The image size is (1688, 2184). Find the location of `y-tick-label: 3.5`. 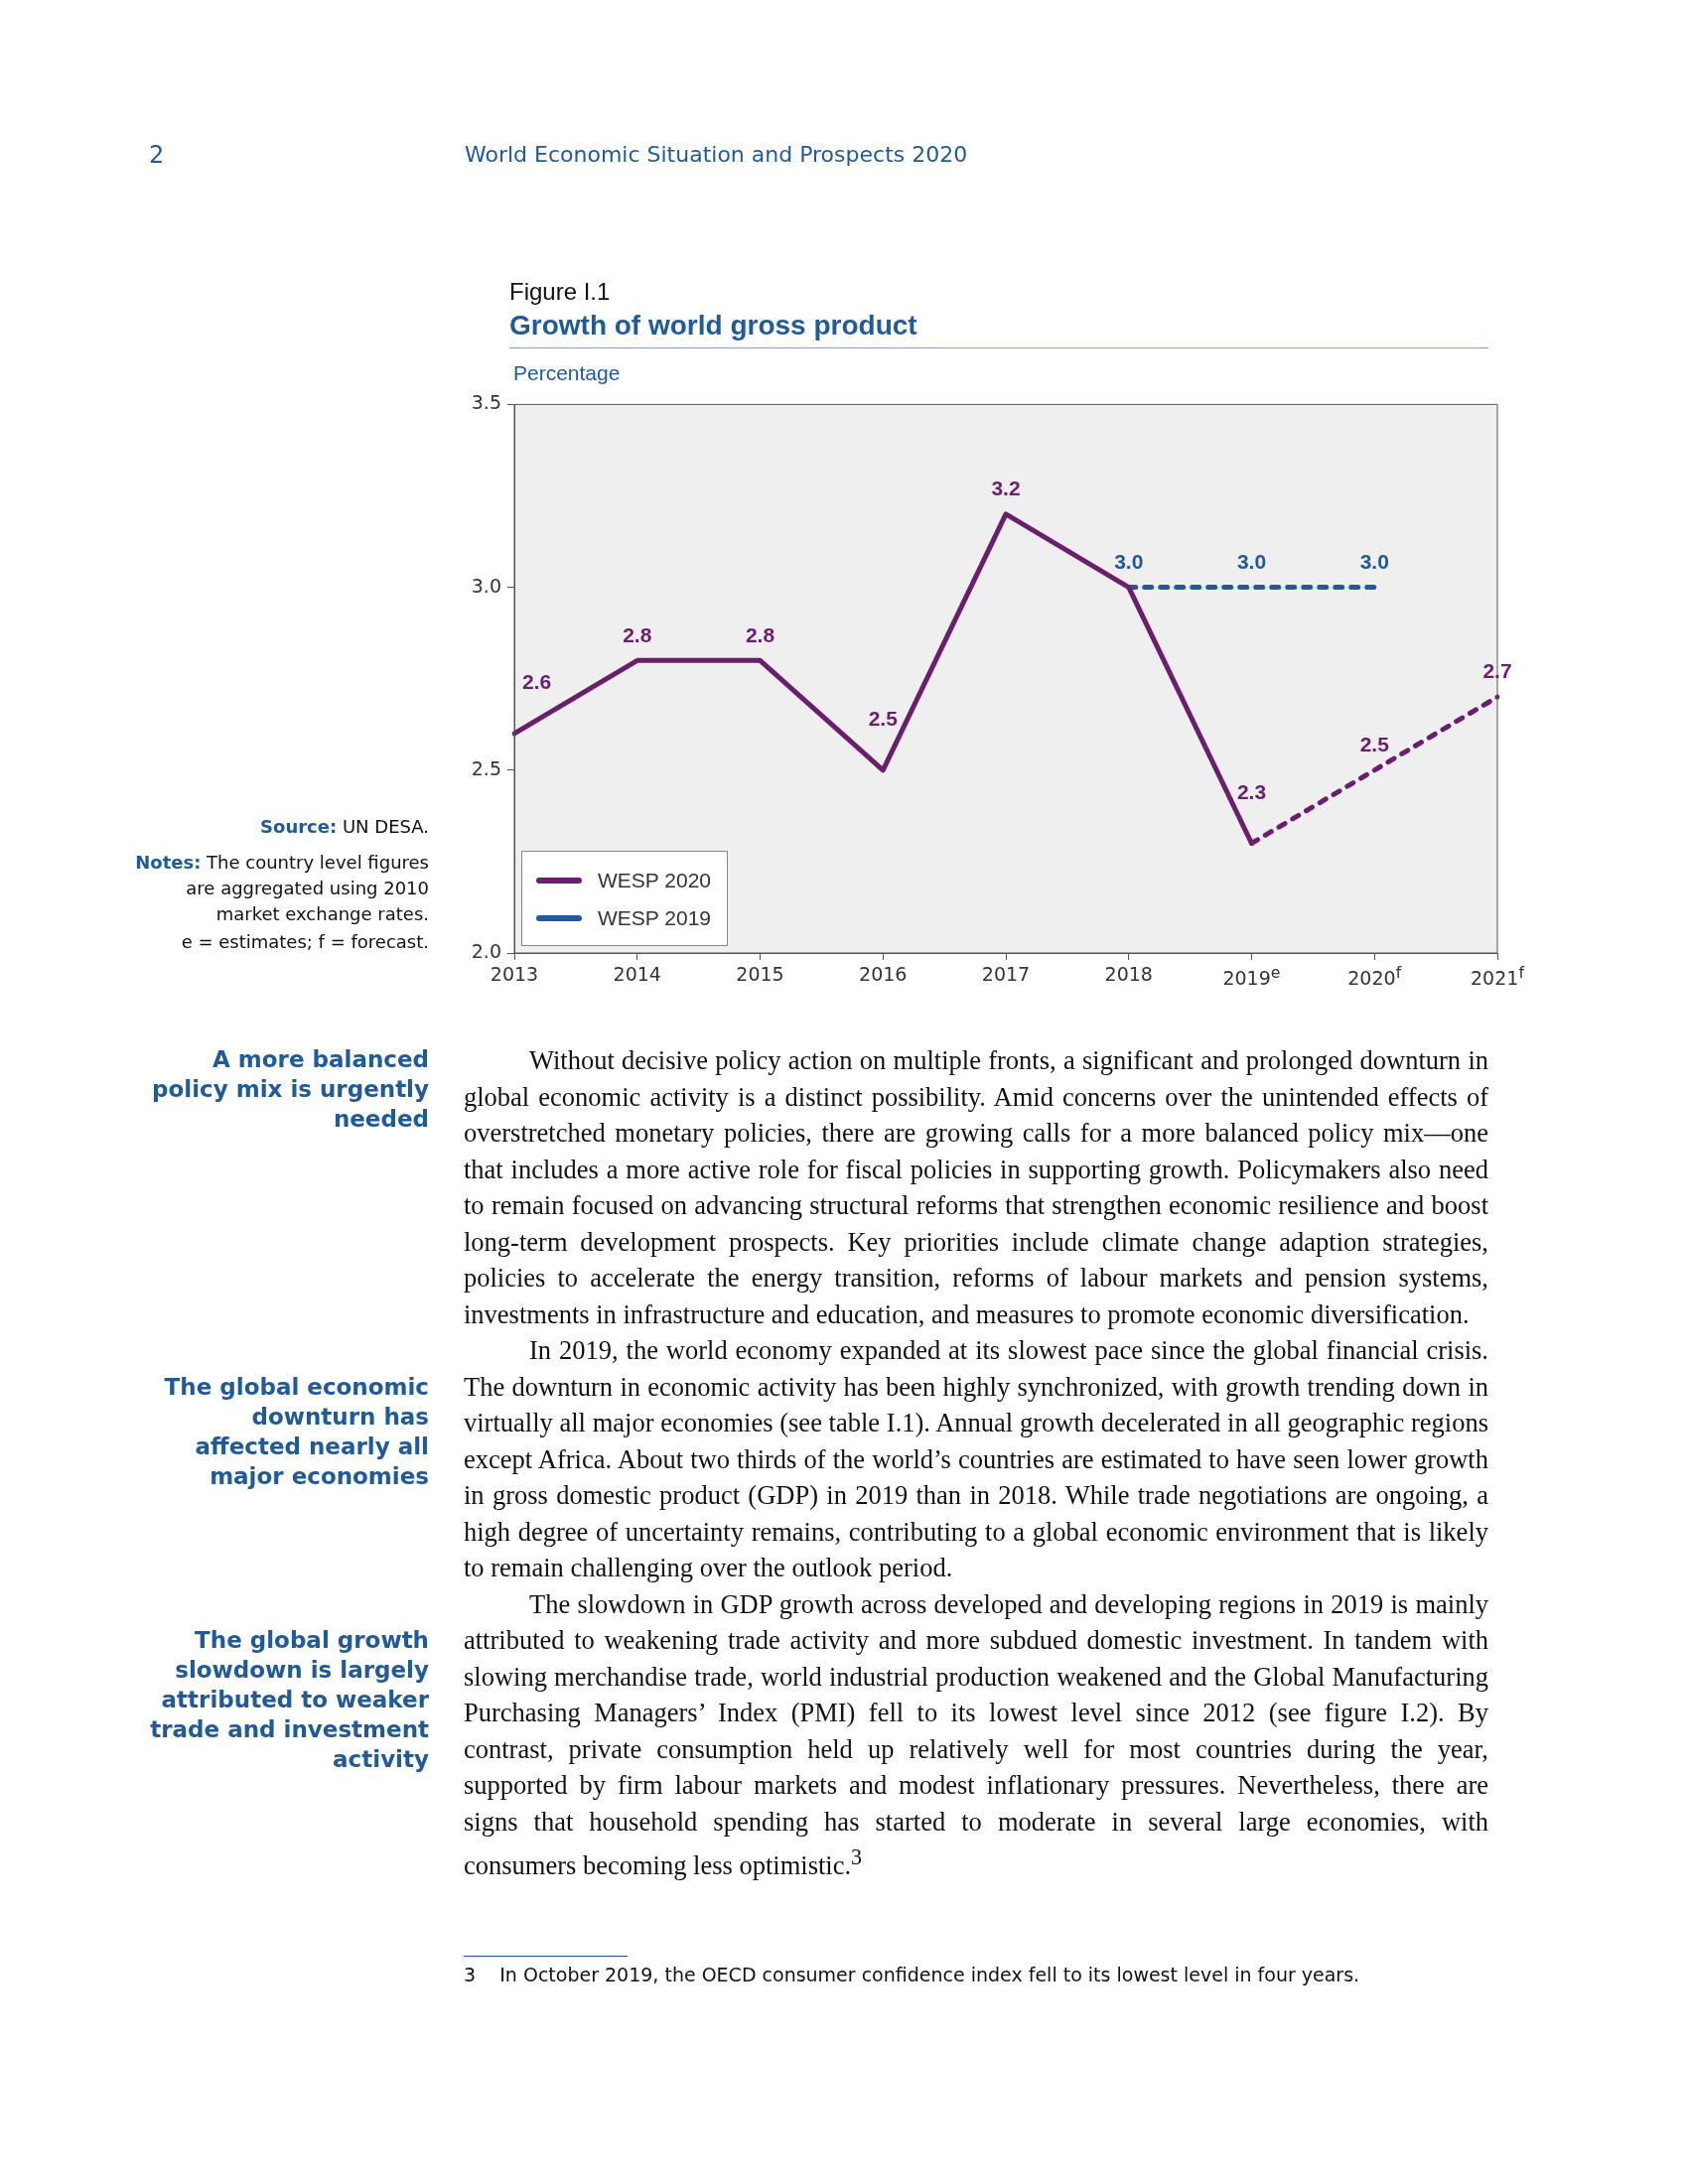

y-tick-label: 3.5 is located at coordinates (486, 402).